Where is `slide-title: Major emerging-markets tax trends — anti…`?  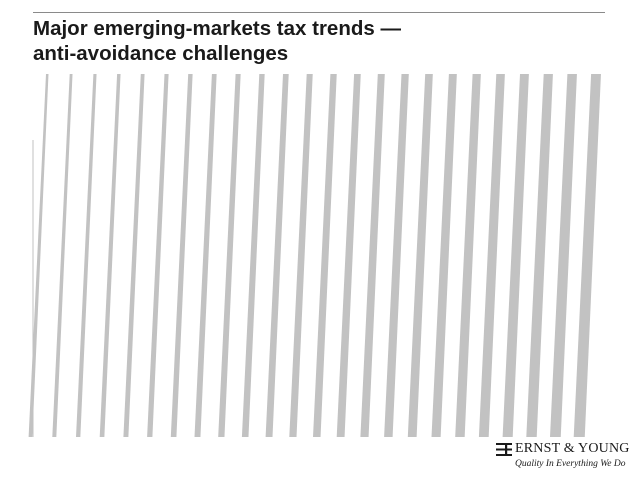 slide-title: Major emerging-markets tax trends — anti… is located at coordinates (217, 41).